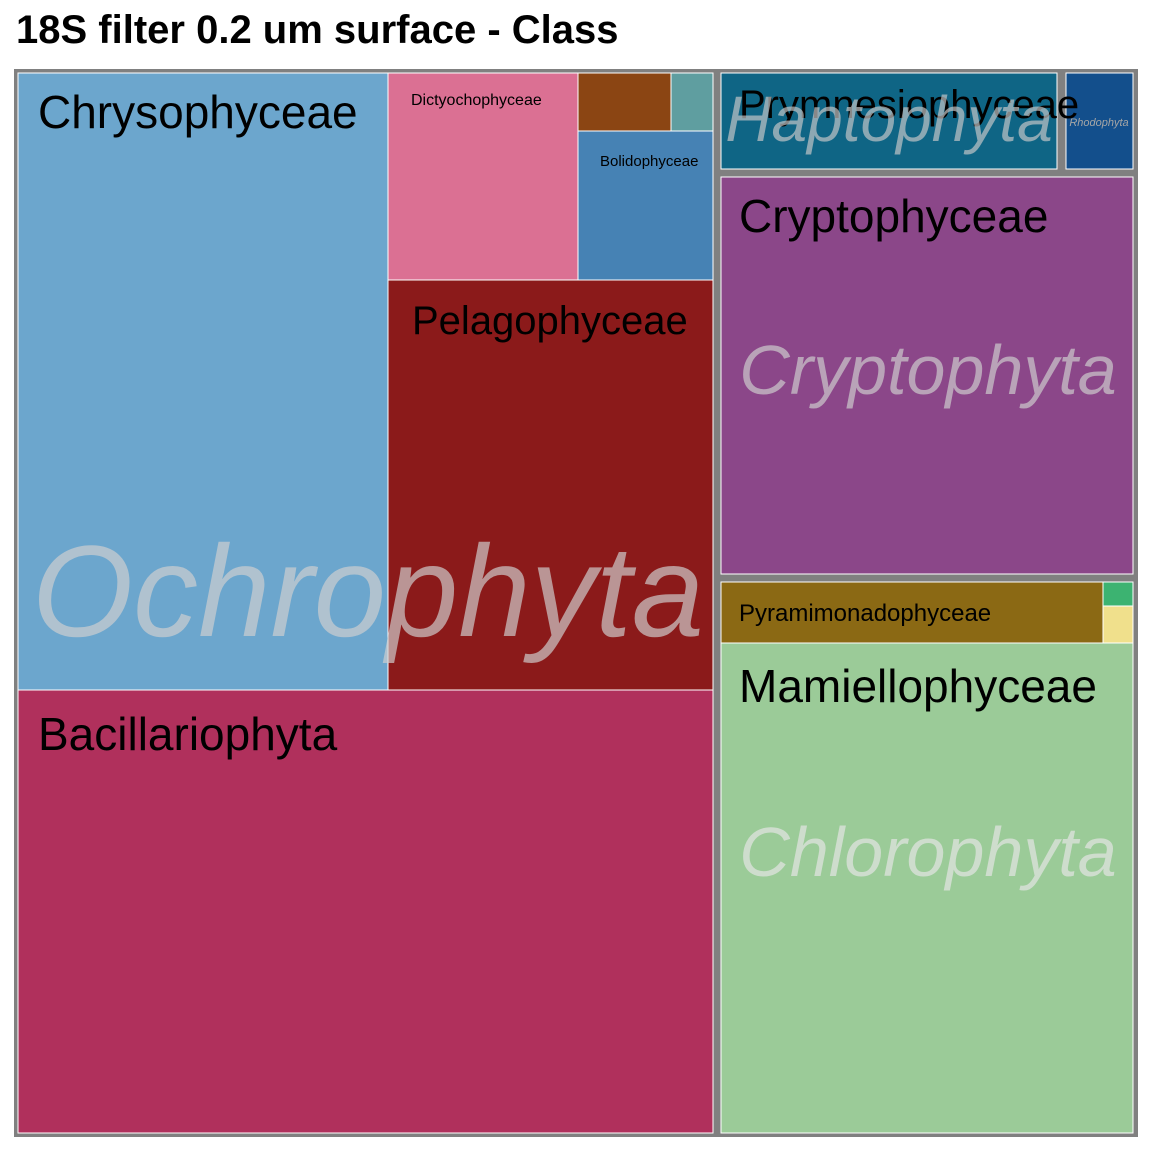  Describe the element at coordinates (198, 112) in the screenshot. I see `cell-label-chrysophyceae: Chrysophyceae` at that location.